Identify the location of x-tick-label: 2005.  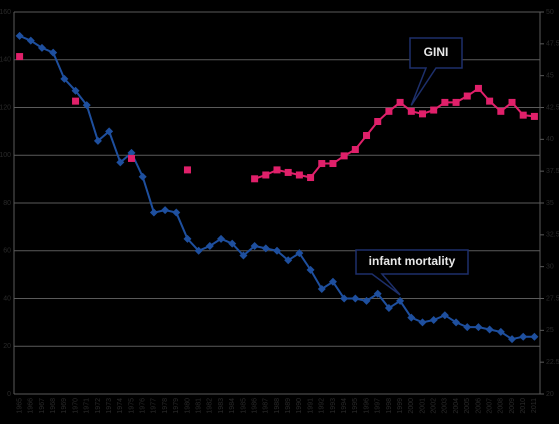
(467, 406).